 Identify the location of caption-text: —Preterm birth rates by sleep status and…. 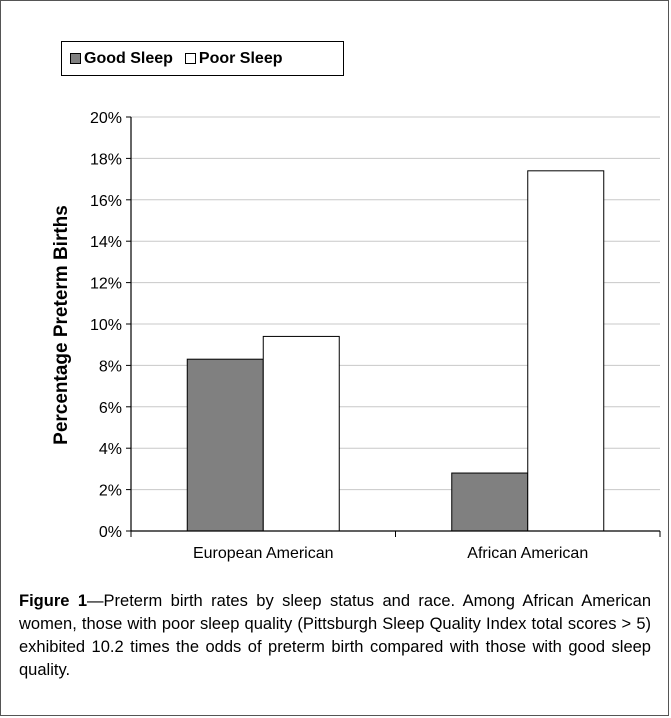
(335, 635).